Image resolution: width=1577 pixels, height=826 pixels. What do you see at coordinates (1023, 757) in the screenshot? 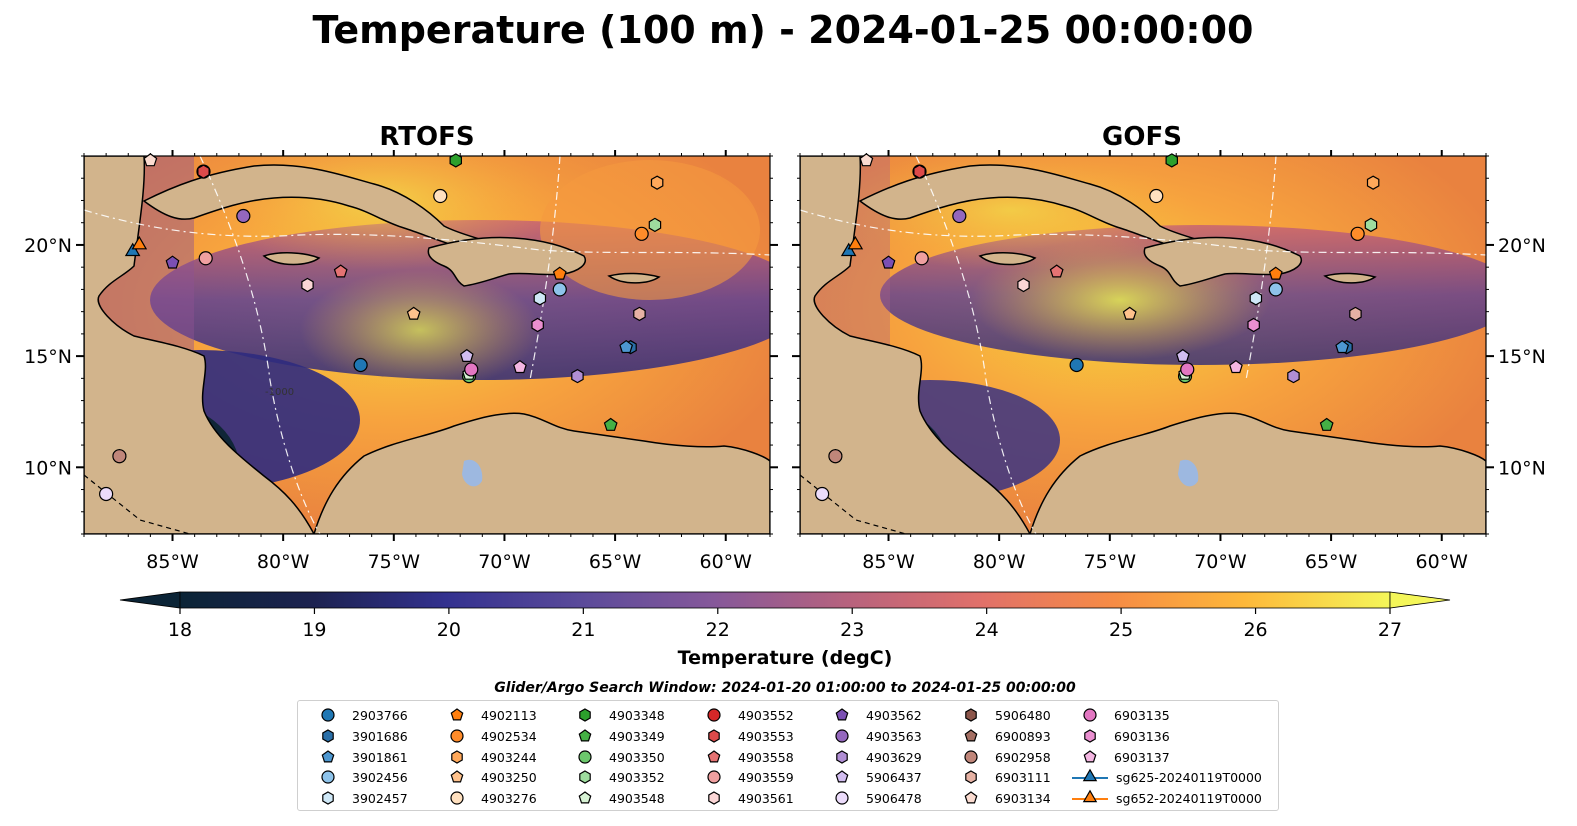
I see `legend-label: 6902958` at bounding box center [1023, 757].